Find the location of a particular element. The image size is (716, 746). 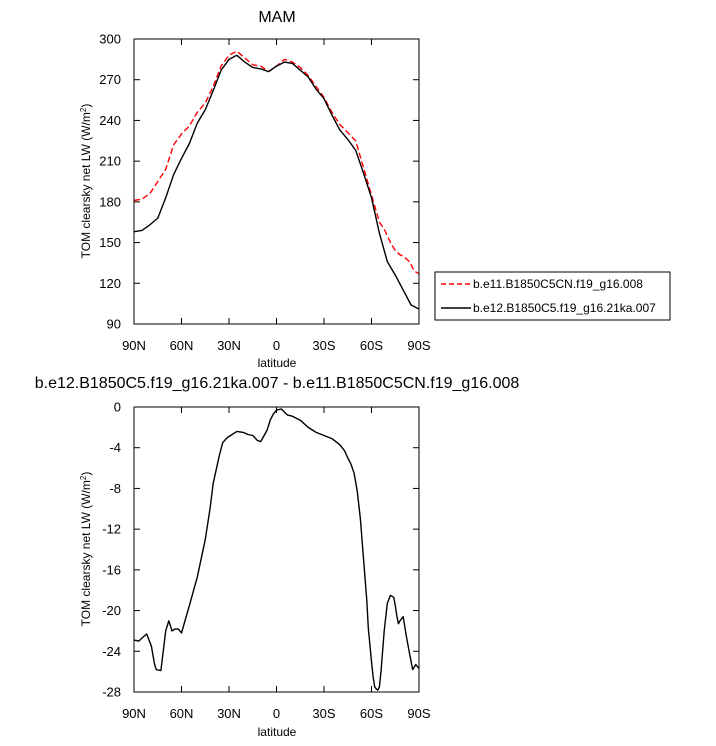

bottom-y-tick-label: -28 is located at coordinates (111, 692).